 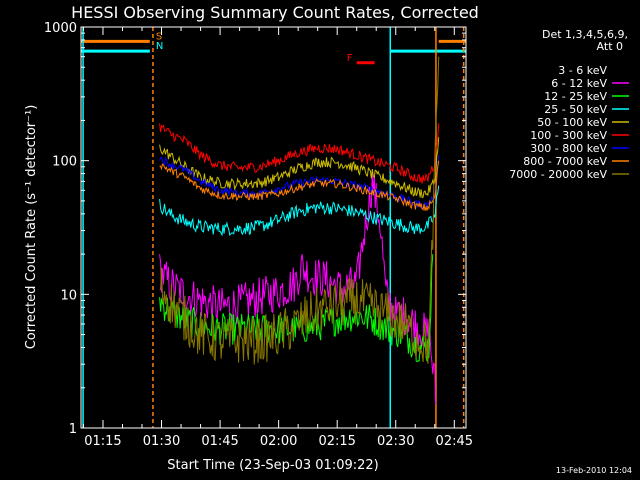 What do you see at coordinates (558, 174) in the screenshot?
I see `legend-label: 7000 - 20000 keV` at bounding box center [558, 174].